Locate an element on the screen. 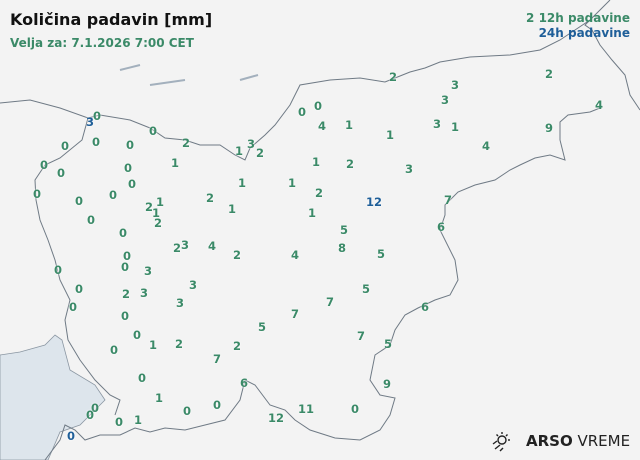 The image size is (640, 460). legend: 2 12h padavine 24h padavine is located at coordinates (578, 26).